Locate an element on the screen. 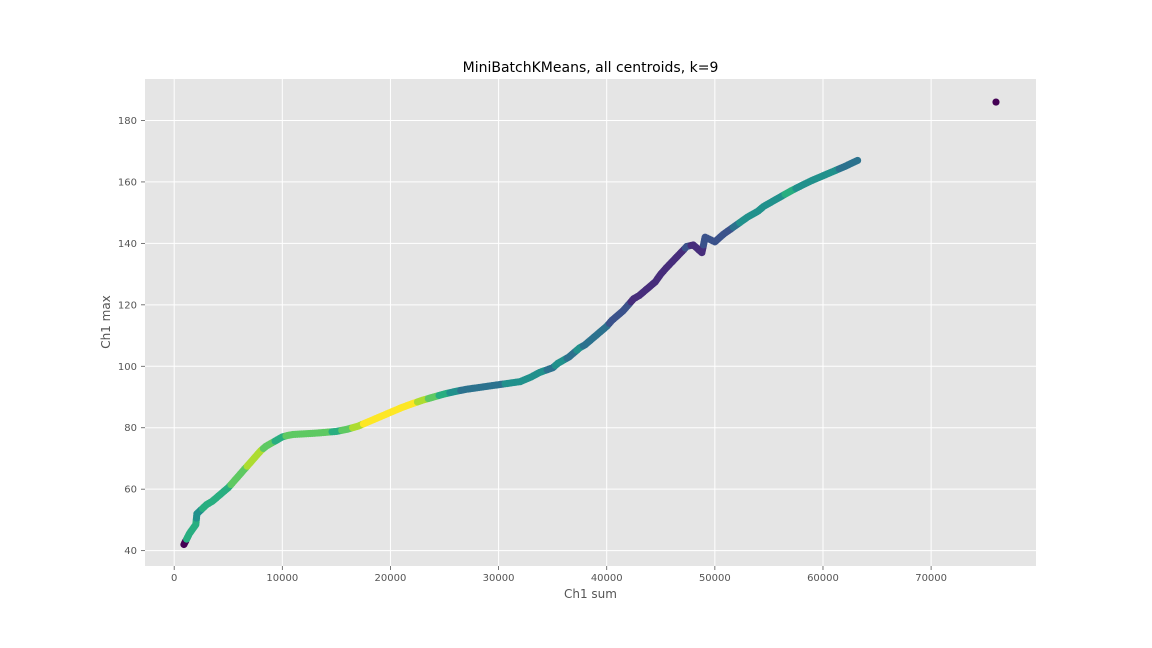 This screenshot has width=1152, height=648. x-tick-label: 70000 is located at coordinates (931, 578).